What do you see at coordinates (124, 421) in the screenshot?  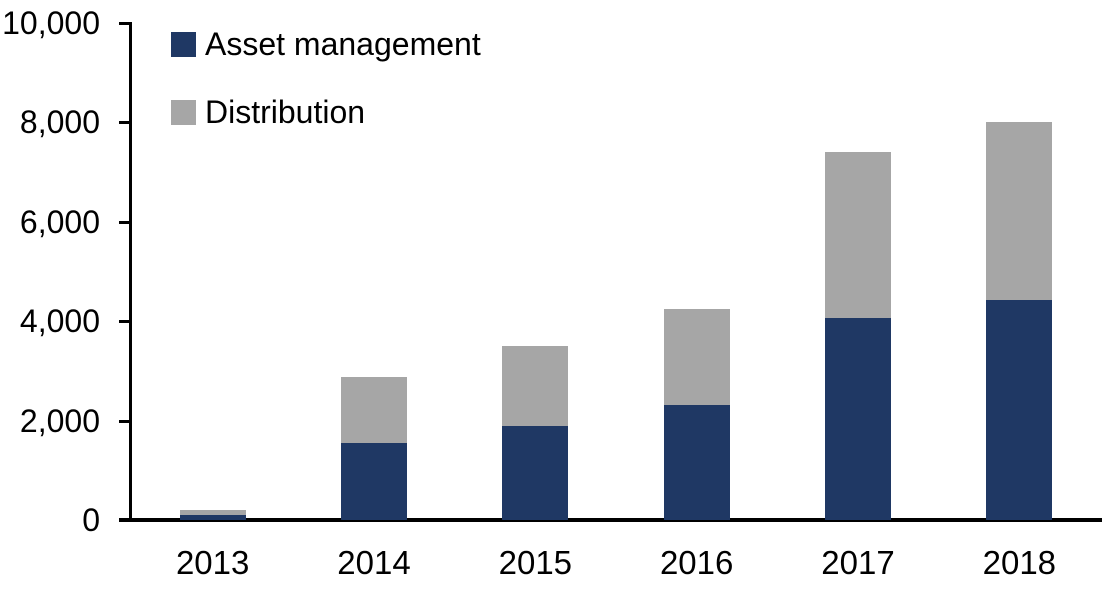 I see `y-tick-2000` at bounding box center [124, 421].